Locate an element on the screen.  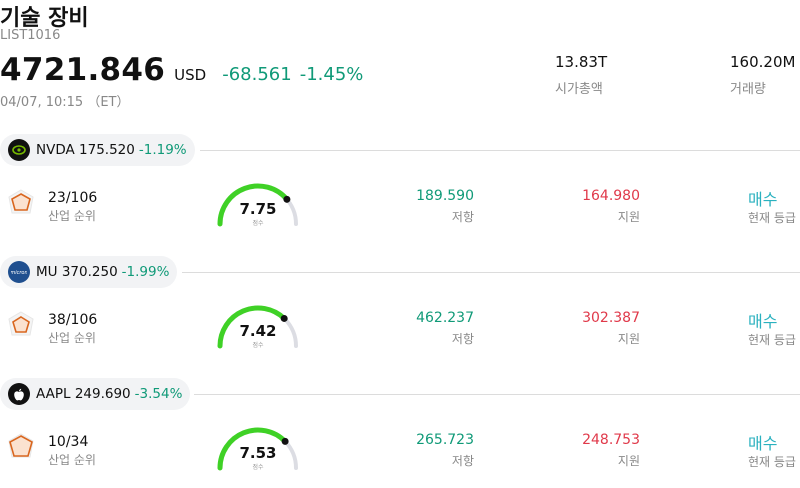
stock-pill: NVDA 175.520 -1.19% is located at coordinates (97, 150).